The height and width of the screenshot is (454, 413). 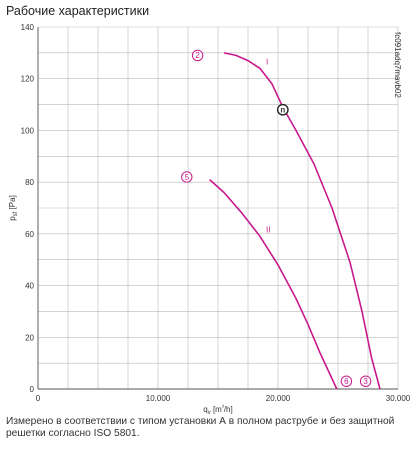 I want to click on y-tick-label: 20, so click(x=29, y=337).